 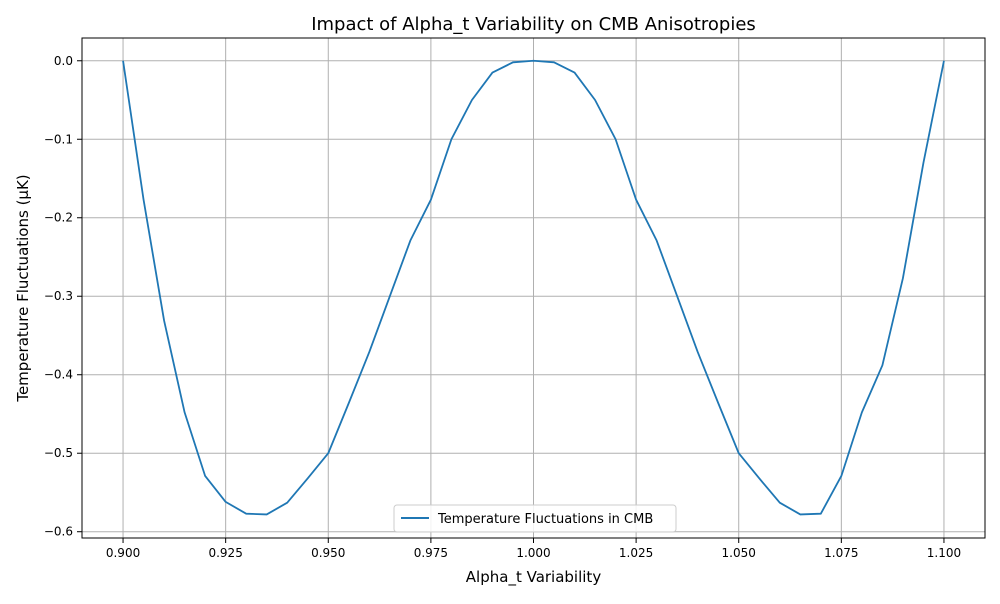 What do you see at coordinates (23, 288) in the screenshot?
I see `y-axis-label: Temperature Fluctuations (μK)` at bounding box center [23, 288].